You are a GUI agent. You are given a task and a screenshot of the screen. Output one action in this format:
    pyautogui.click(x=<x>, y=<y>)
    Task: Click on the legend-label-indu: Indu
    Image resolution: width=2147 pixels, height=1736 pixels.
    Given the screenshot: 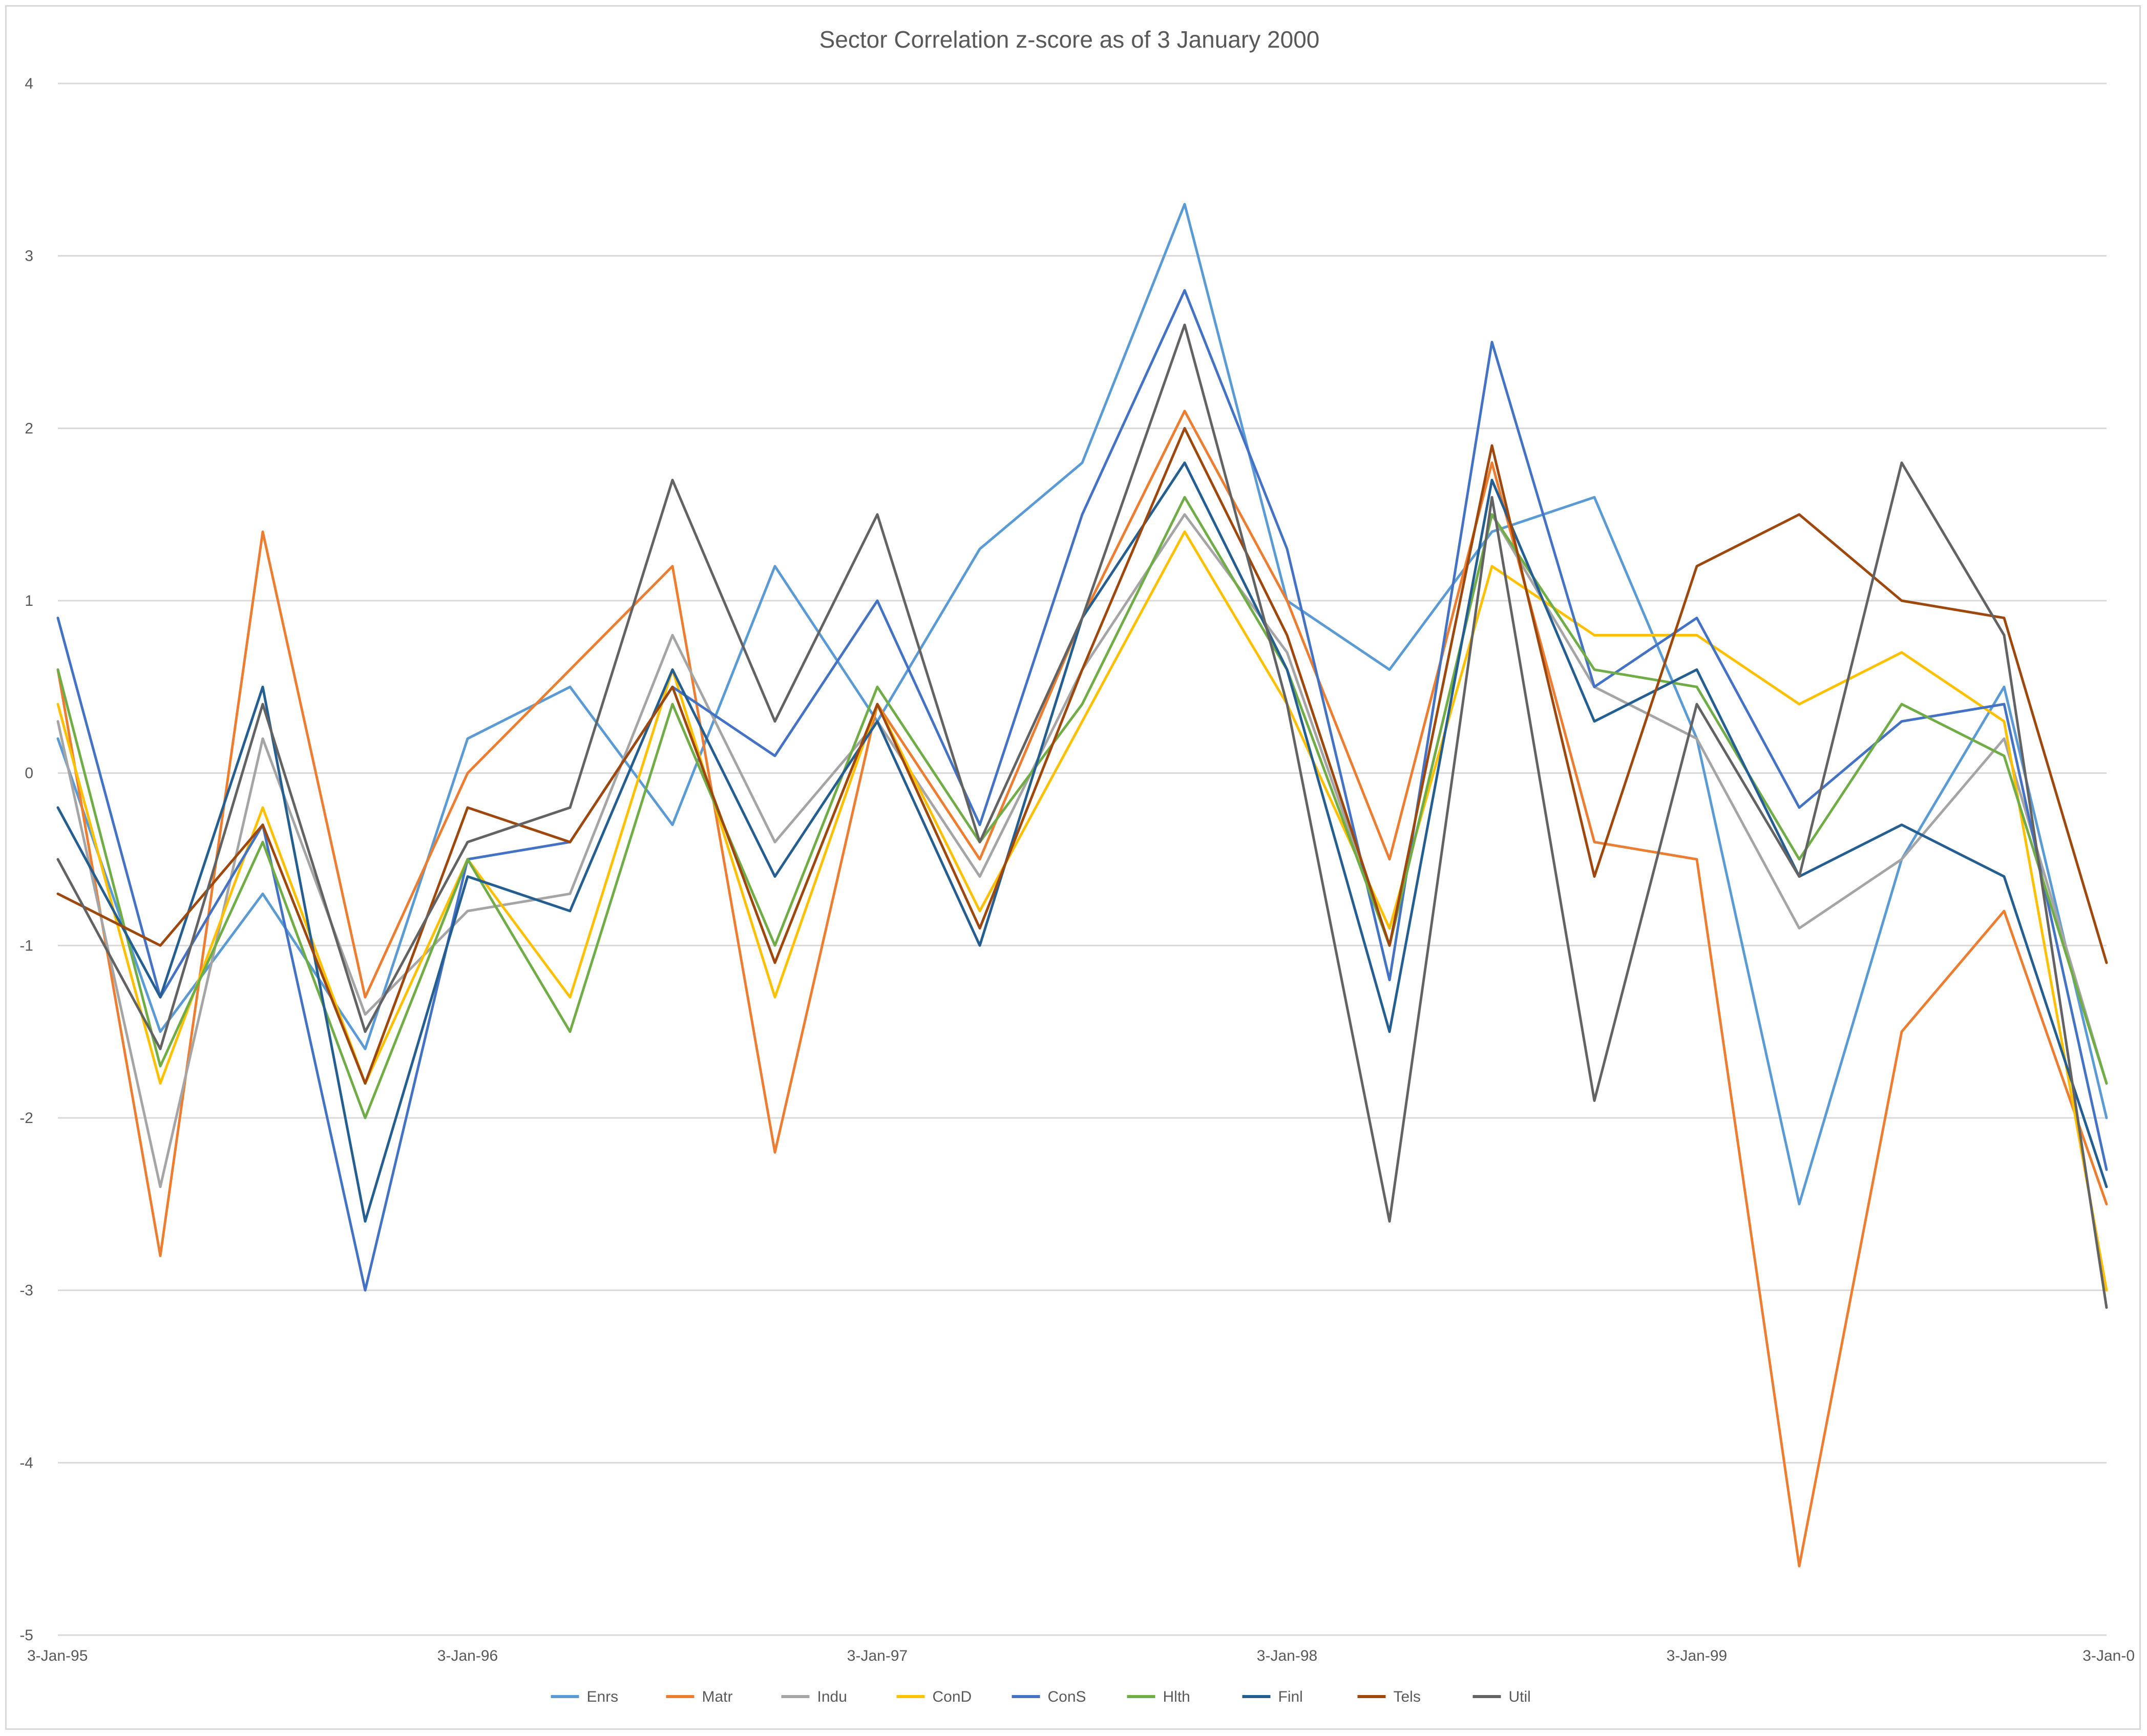 What is the action you would take?
    pyautogui.click(x=832, y=1697)
    